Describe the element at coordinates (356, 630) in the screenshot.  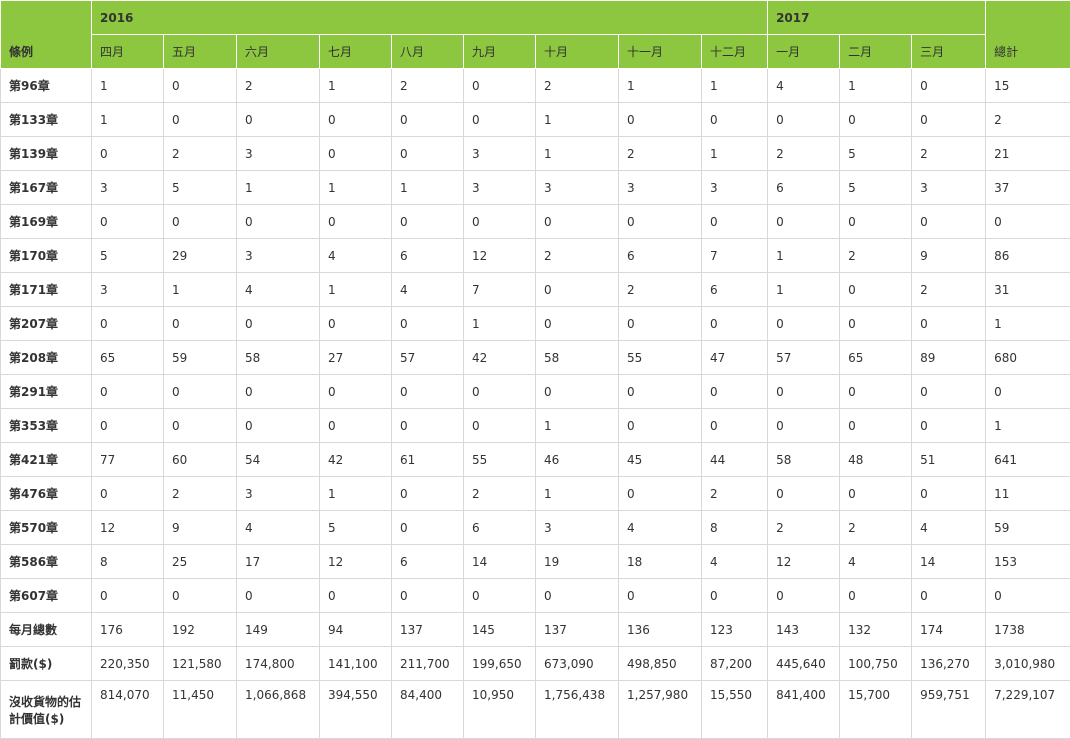
I see `table-cell: 94` at that location.